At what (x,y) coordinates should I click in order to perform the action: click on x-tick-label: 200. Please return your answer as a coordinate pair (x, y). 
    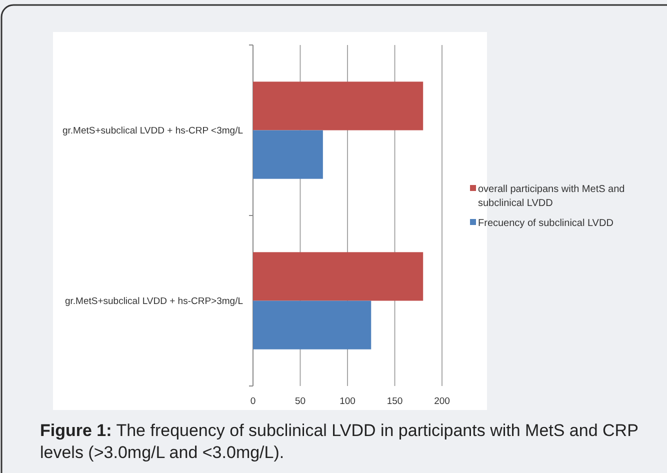
    Looking at the image, I should click on (442, 401).